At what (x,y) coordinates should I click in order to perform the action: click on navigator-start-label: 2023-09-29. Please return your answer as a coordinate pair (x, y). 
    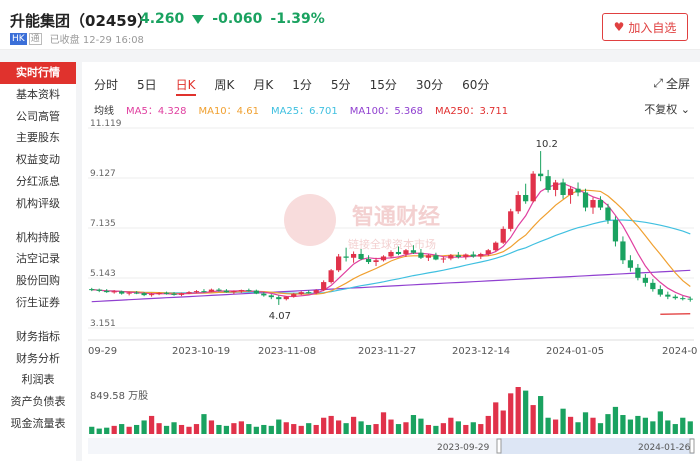
    Looking at the image, I should click on (463, 448).